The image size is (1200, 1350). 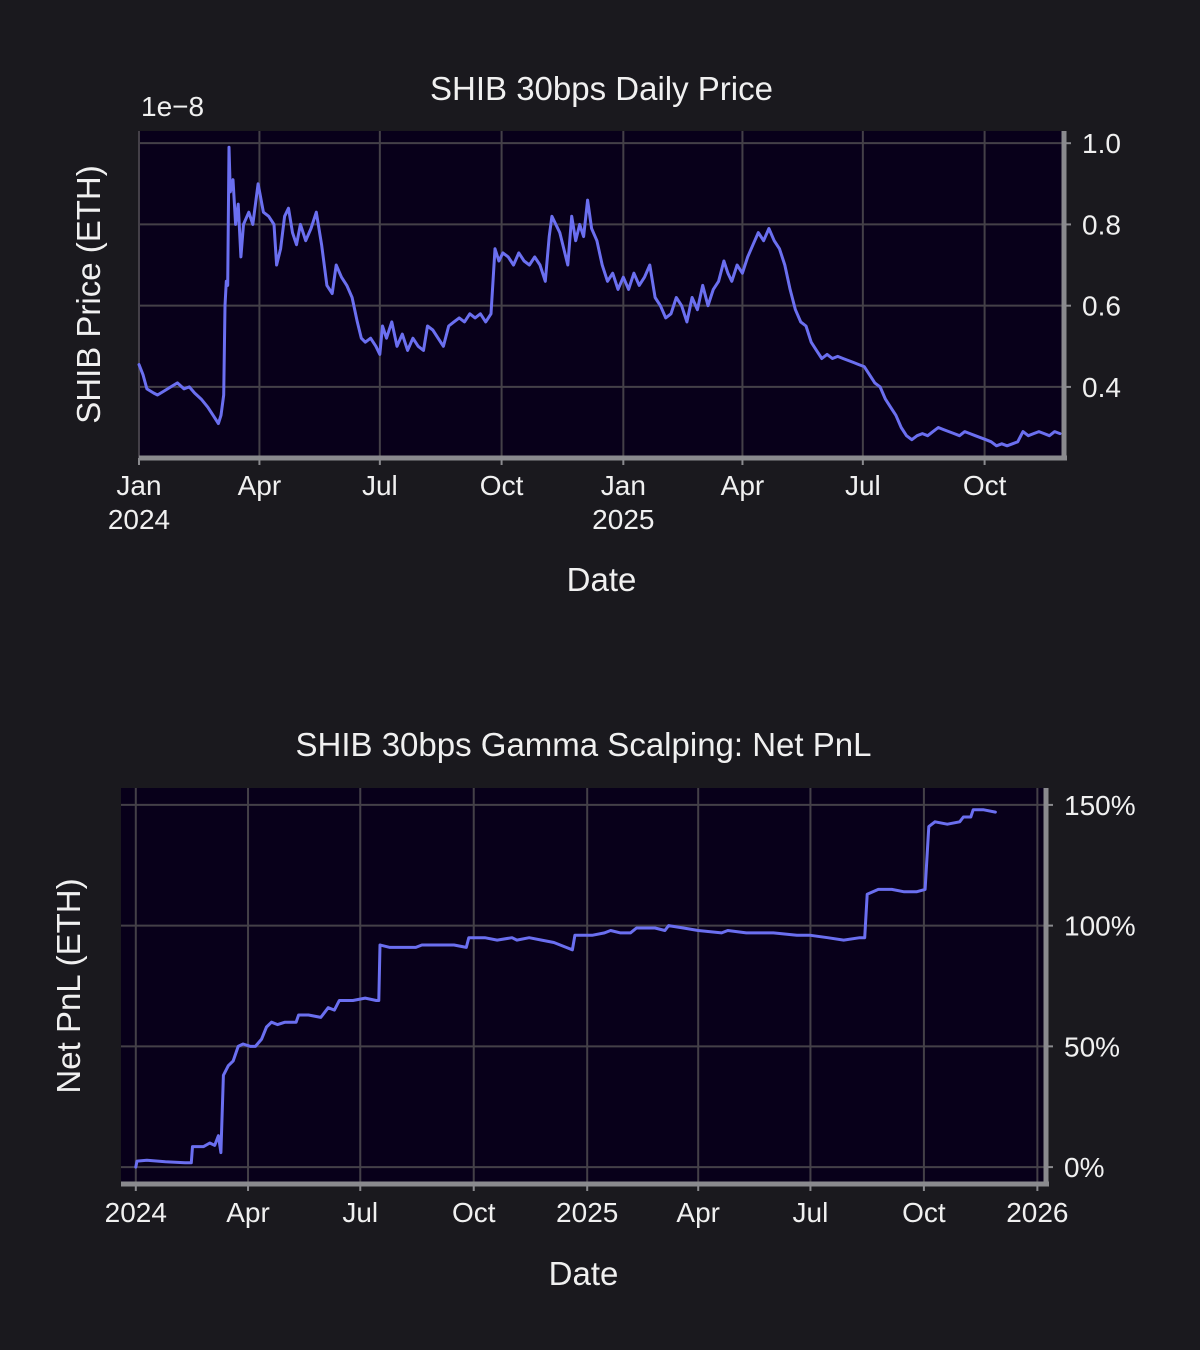 I want to click on y-tick-label: 150%, so click(x=1100, y=805).